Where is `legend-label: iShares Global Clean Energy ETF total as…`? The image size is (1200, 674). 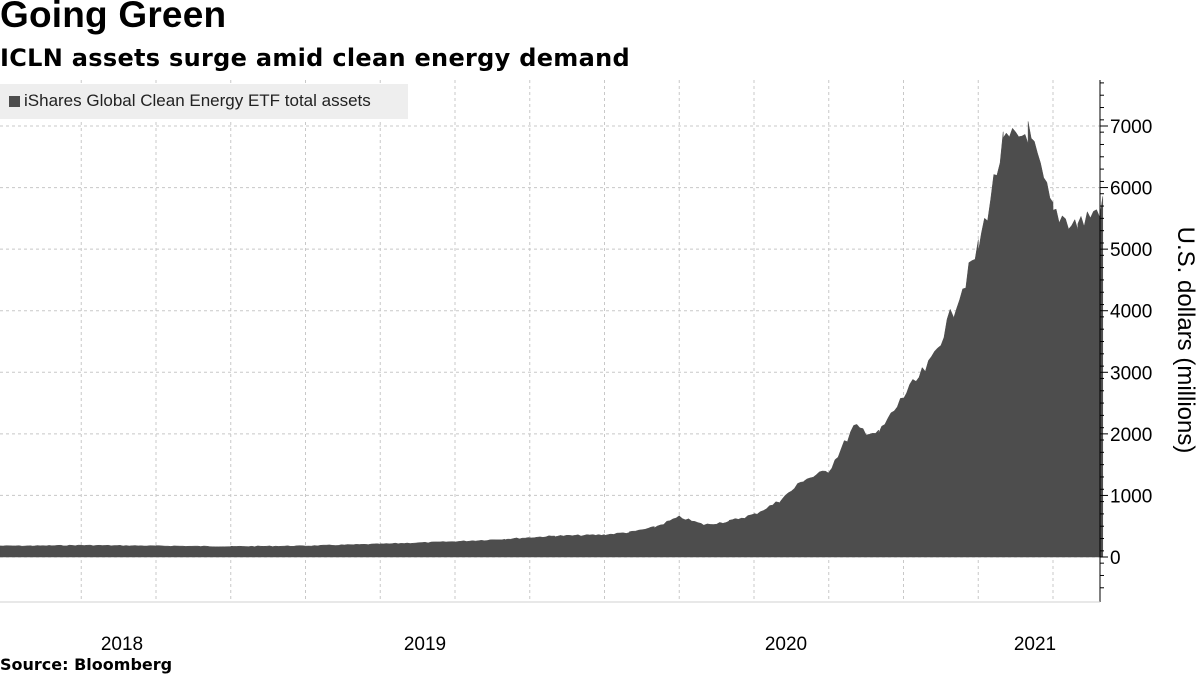
legend-label: iShares Global Clean Energy ETF total as… is located at coordinates (197, 100).